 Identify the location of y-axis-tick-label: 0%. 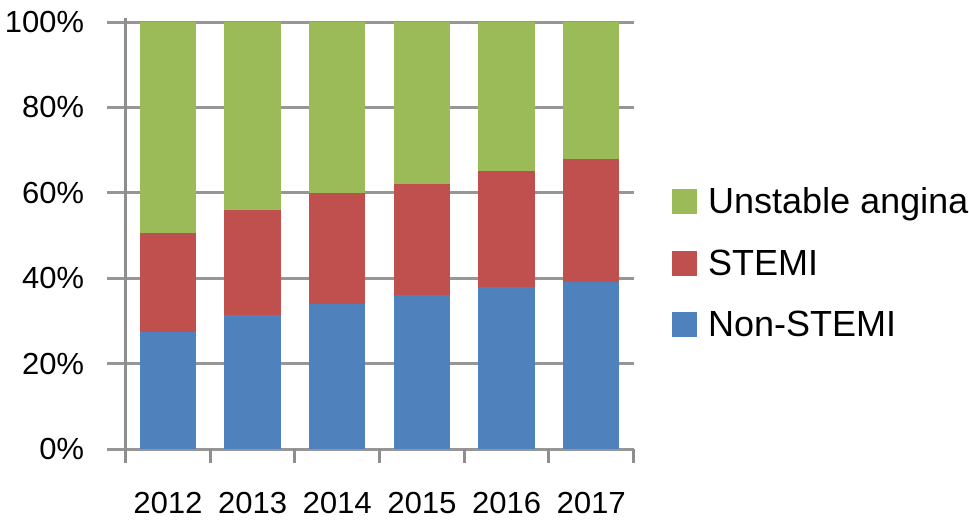
(61, 448).